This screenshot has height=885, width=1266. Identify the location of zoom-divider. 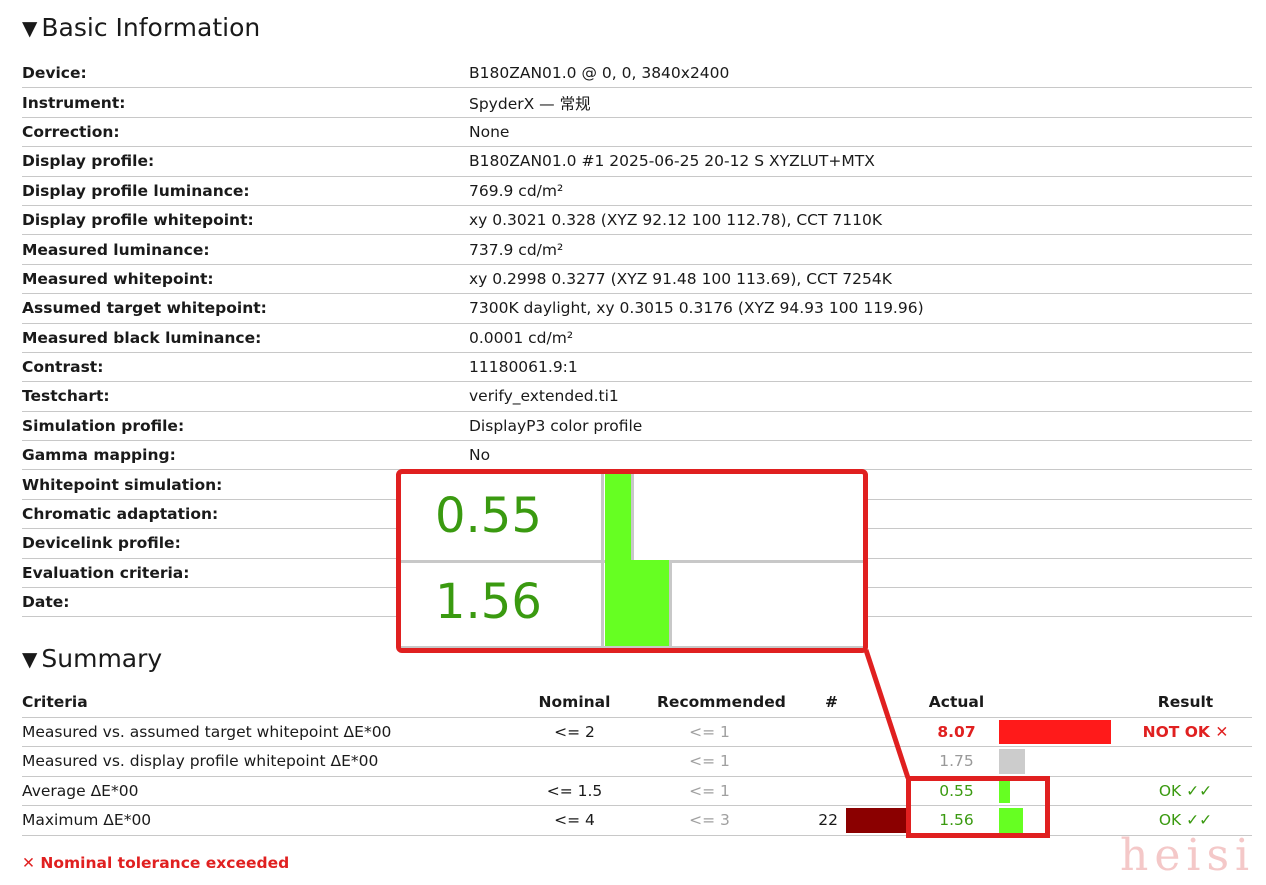
(602, 517).